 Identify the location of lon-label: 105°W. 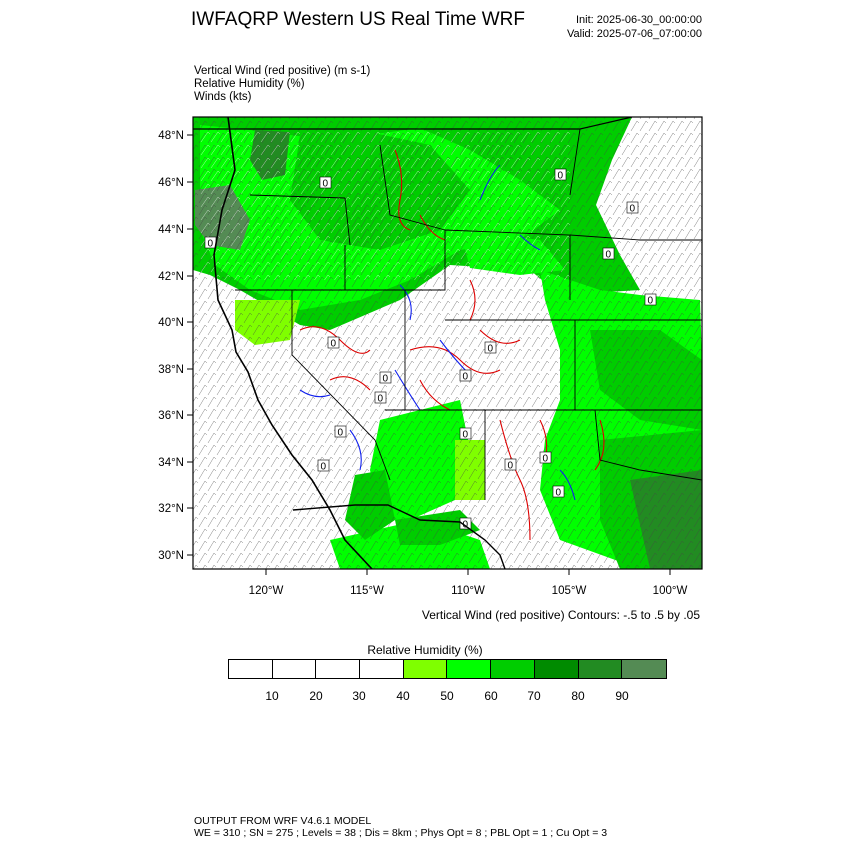
(569, 591).